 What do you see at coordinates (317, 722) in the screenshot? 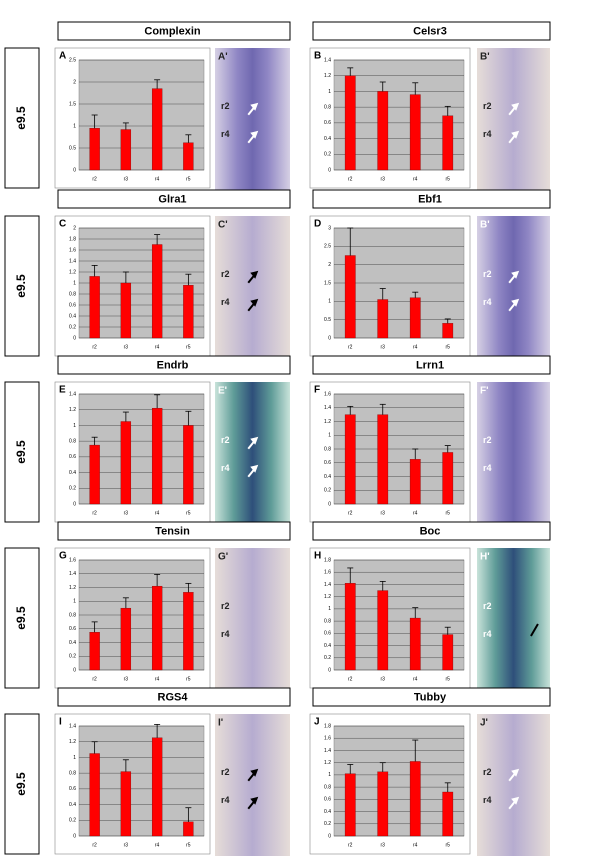
I see `panel-letter: J` at bounding box center [317, 722].